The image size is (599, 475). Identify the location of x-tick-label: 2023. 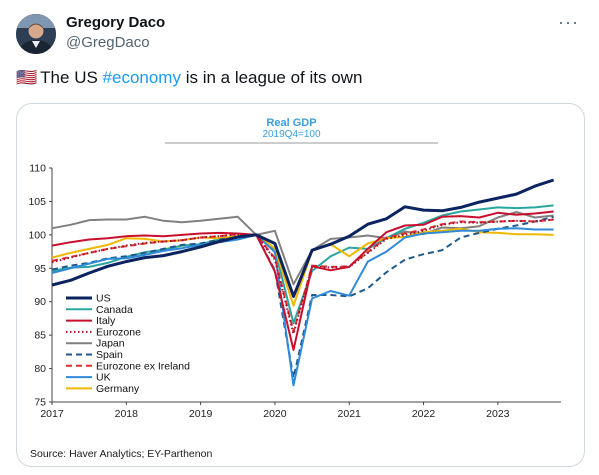
(498, 414).